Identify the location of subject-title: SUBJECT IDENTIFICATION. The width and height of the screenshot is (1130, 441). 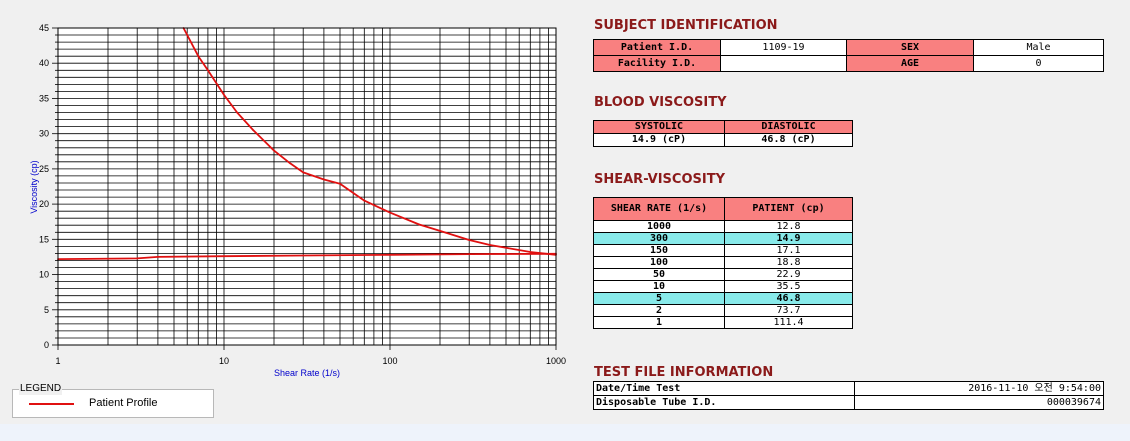
(686, 25).